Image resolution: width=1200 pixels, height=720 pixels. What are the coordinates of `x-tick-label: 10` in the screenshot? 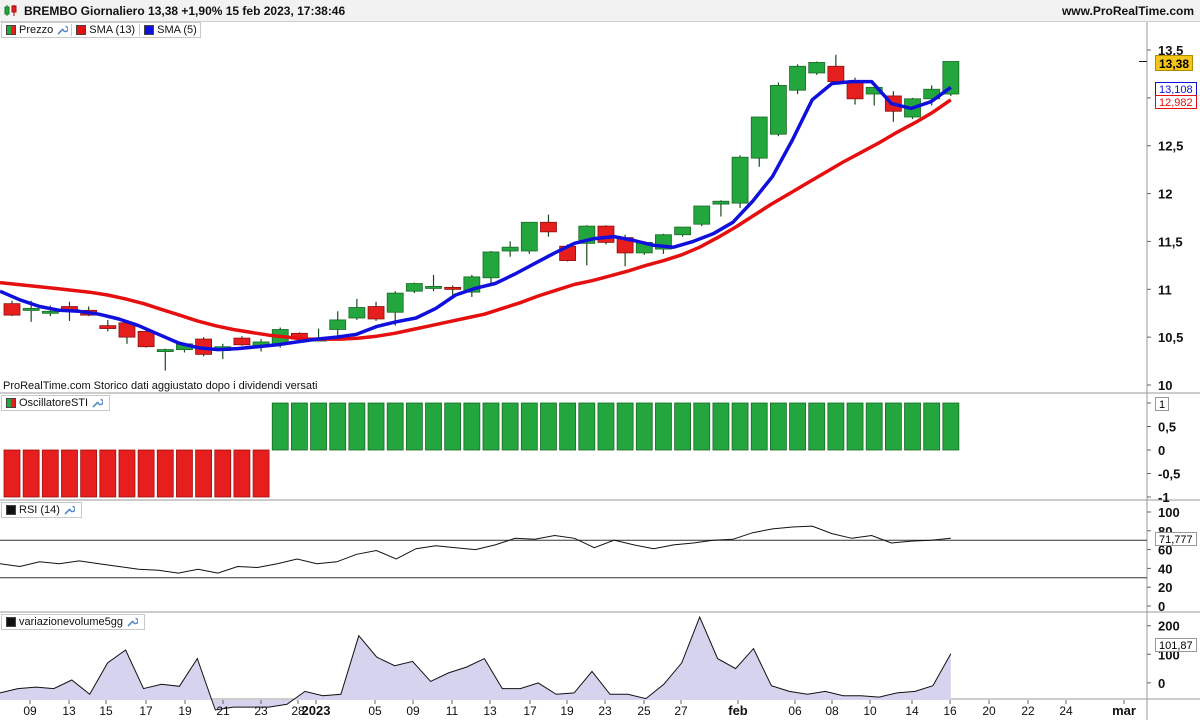 It's located at (870, 711).